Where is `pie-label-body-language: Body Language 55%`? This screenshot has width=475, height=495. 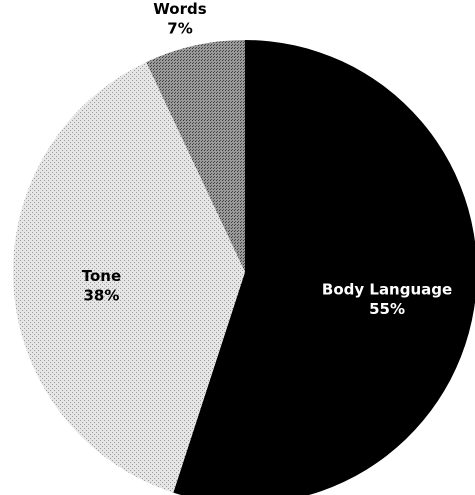
pie-label-body-language: Body Language 55% is located at coordinates (387, 300).